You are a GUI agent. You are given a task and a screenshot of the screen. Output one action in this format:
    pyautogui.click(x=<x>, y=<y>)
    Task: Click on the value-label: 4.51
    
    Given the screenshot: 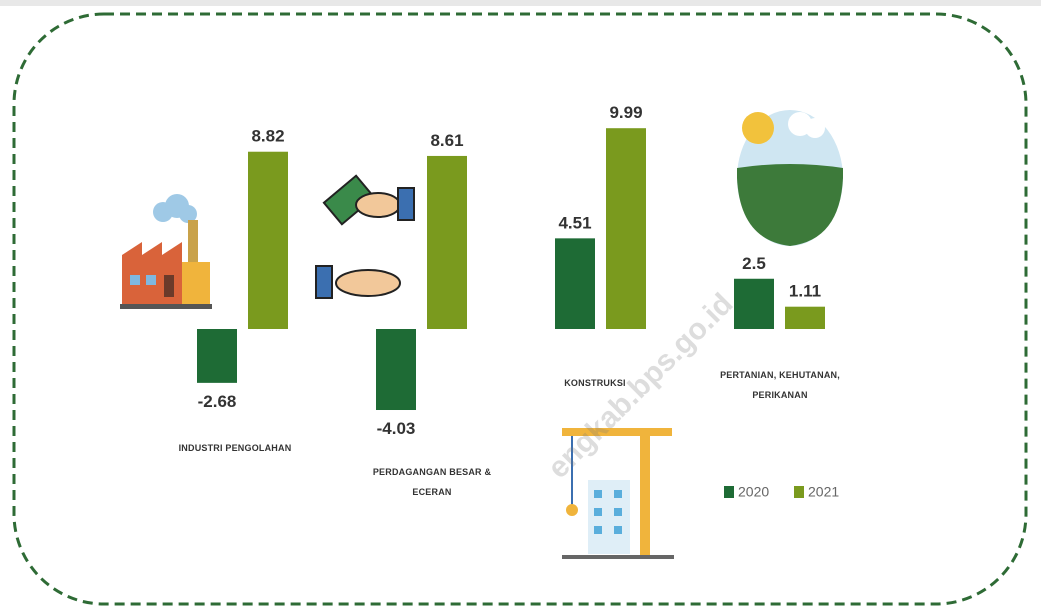 What is the action you would take?
    pyautogui.click(x=574, y=222)
    